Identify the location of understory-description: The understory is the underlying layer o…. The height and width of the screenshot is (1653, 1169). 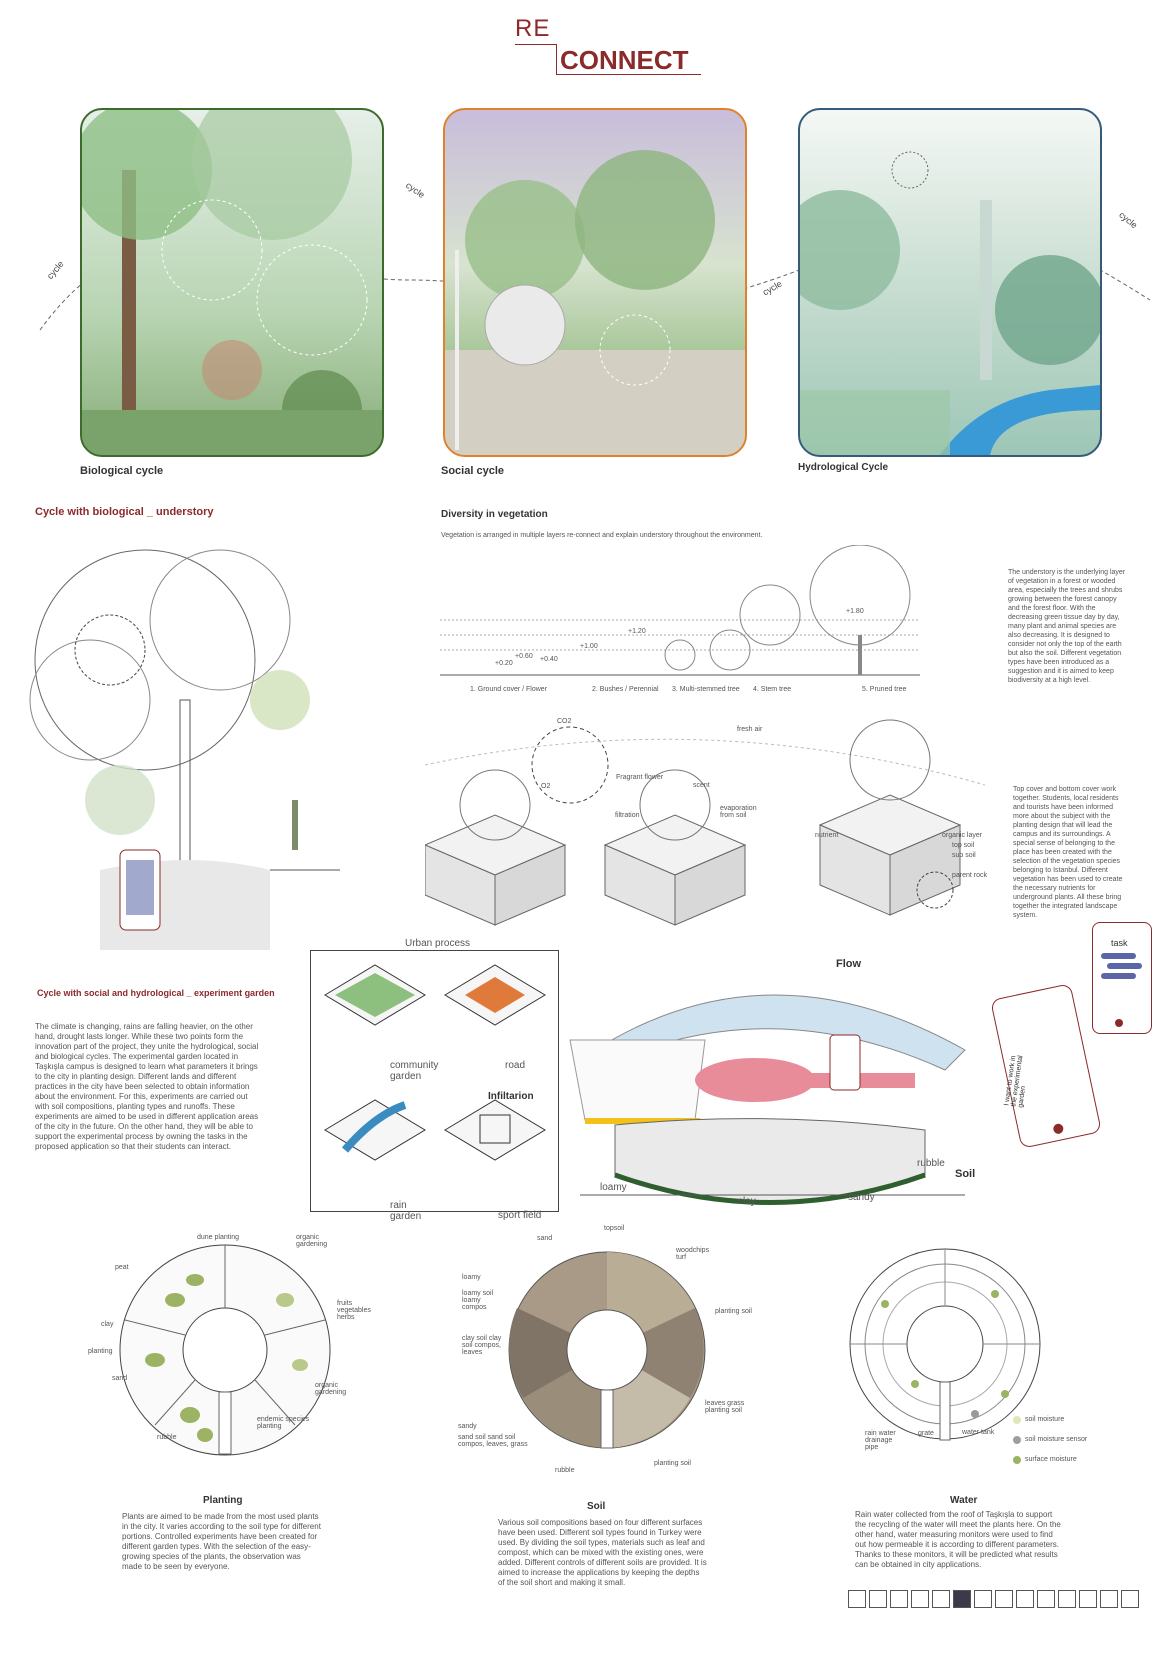
(1067, 626).